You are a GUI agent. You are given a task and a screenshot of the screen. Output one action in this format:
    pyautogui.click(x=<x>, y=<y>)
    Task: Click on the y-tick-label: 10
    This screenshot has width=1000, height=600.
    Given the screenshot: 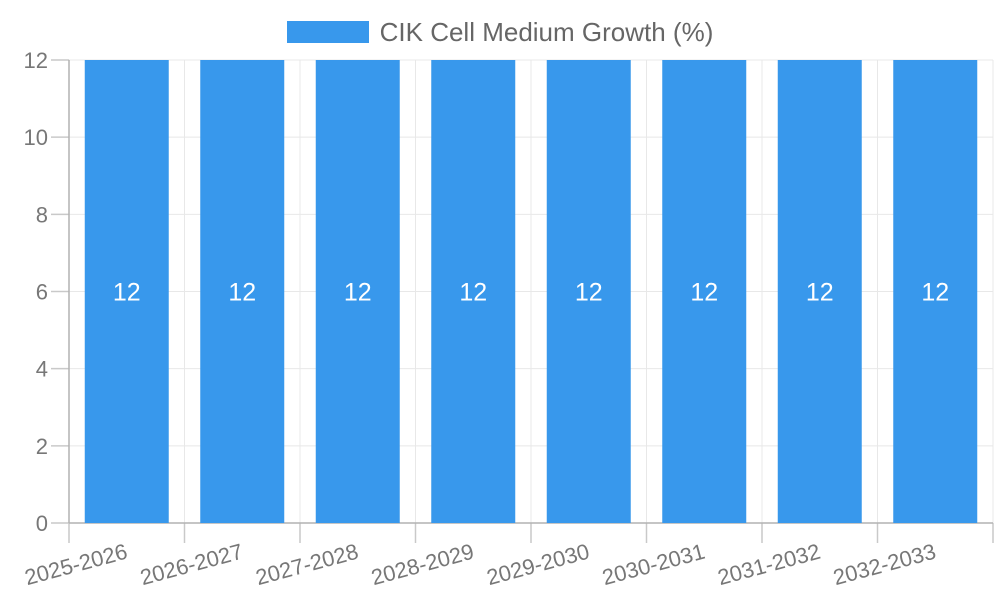 What is the action you would take?
    pyautogui.click(x=36, y=137)
    